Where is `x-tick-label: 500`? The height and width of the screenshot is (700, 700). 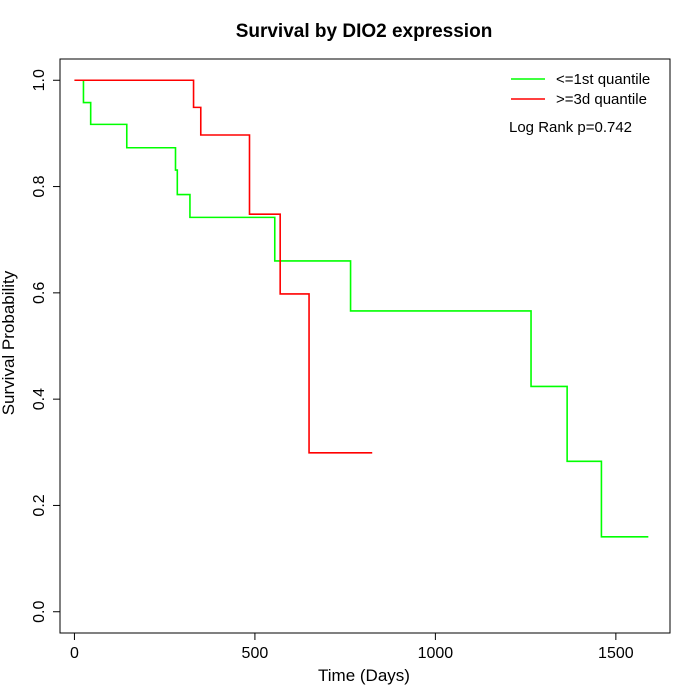
x-tick-label: 500 is located at coordinates (255, 653).